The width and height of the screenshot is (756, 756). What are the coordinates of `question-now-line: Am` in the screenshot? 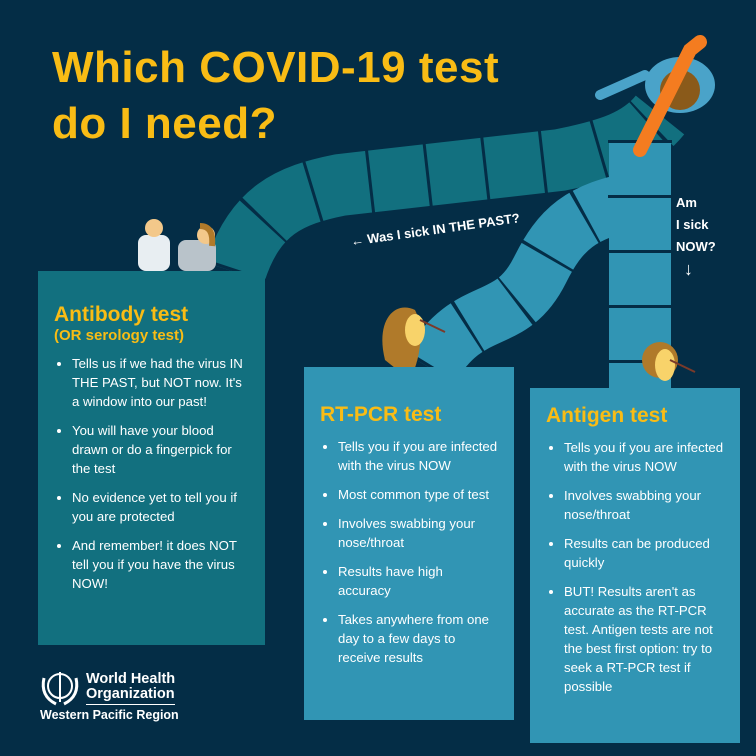 It's located at (686, 202).